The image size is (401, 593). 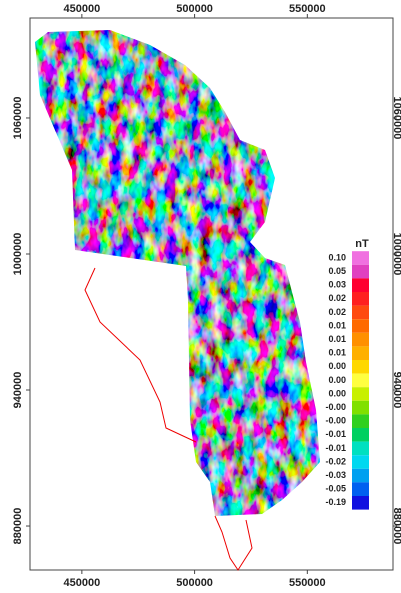 I want to click on legend-label: 0.03, so click(x=337, y=285).